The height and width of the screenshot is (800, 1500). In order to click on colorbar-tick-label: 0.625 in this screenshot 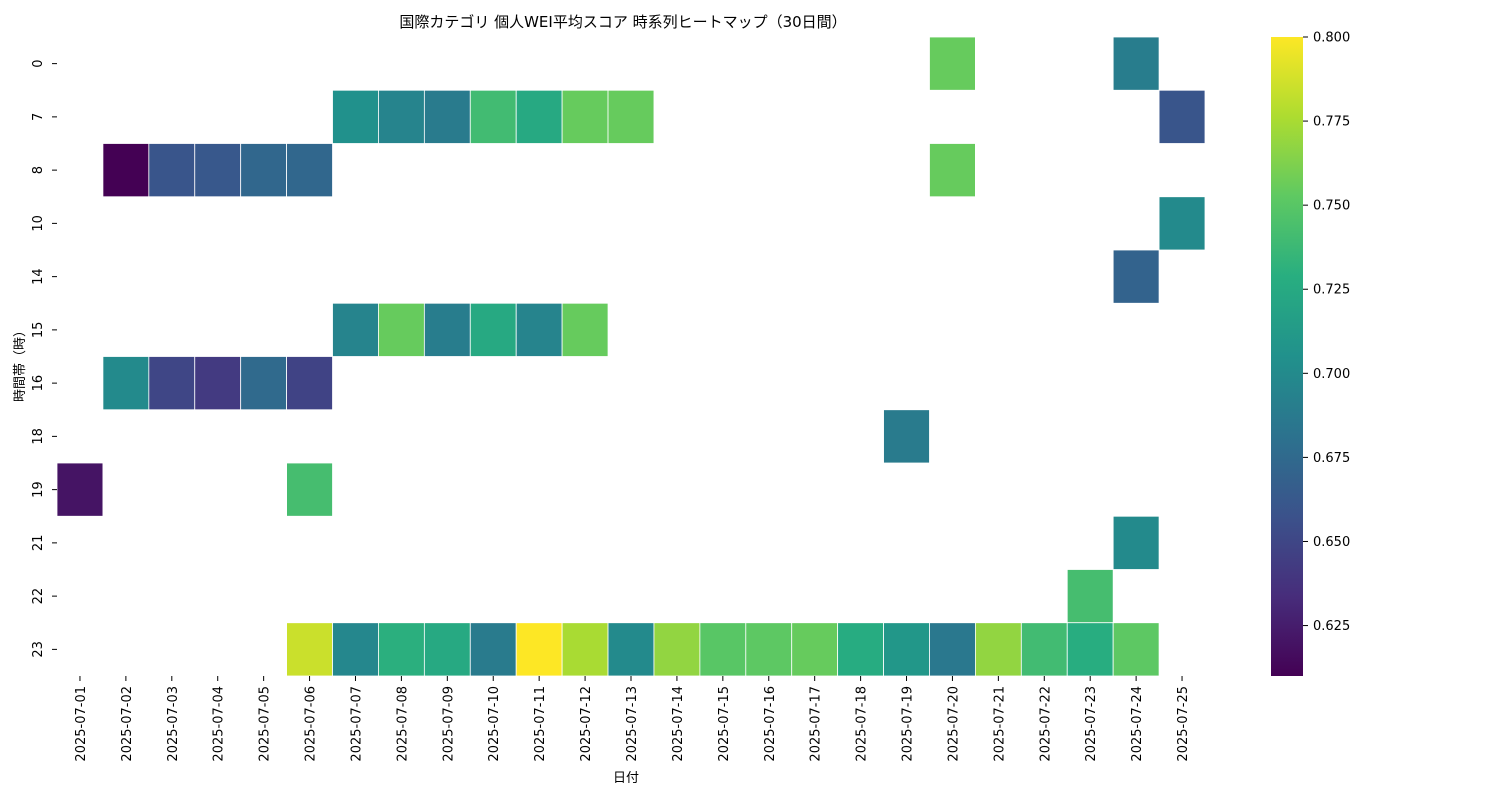, I will do `click(1331, 626)`.